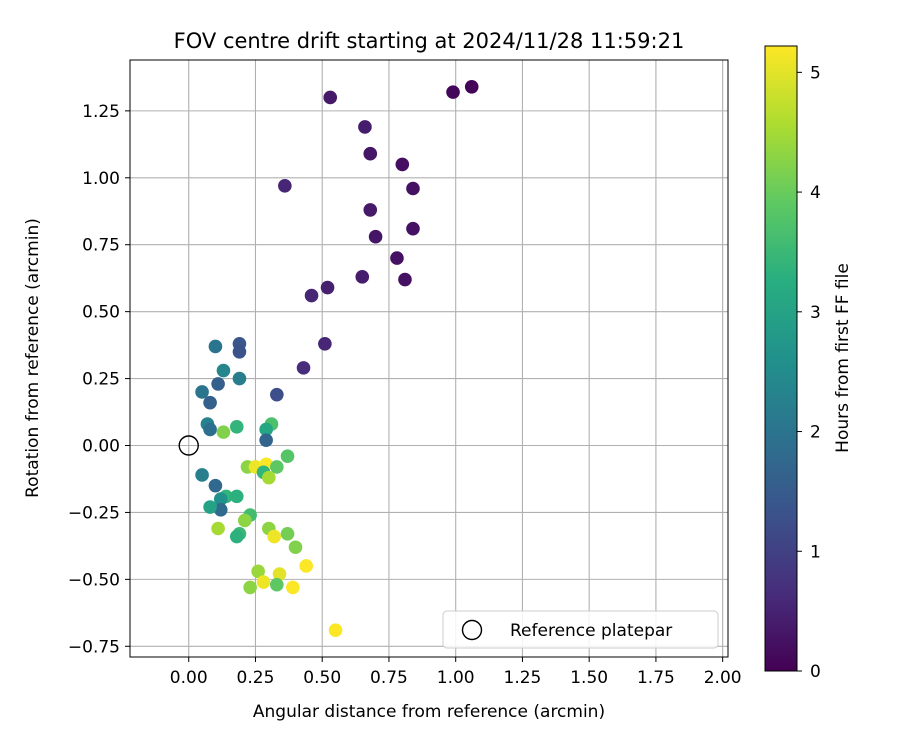  What do you see at coordinates (101, 313) in the screenshot?
I see `y-tick-label: 0.50` at bounding box center [101, 313].